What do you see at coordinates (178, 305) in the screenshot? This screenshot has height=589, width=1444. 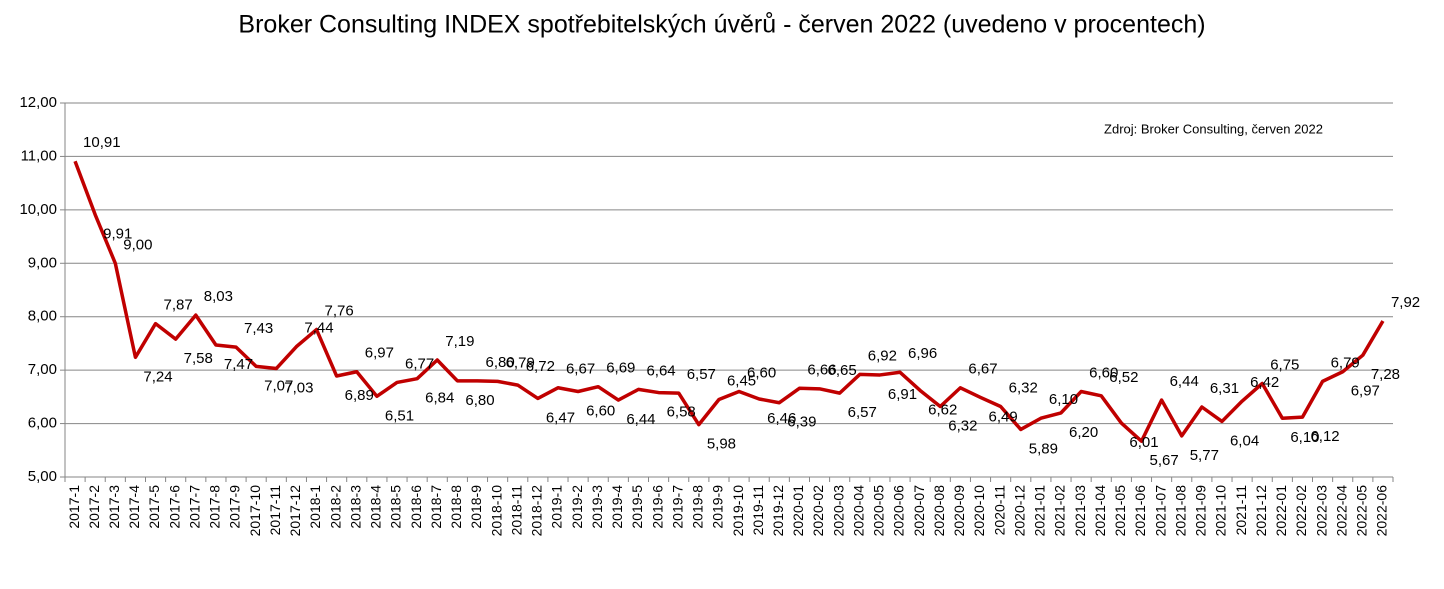 I see `data-label: 7,87` at bounding box center [178, 305].